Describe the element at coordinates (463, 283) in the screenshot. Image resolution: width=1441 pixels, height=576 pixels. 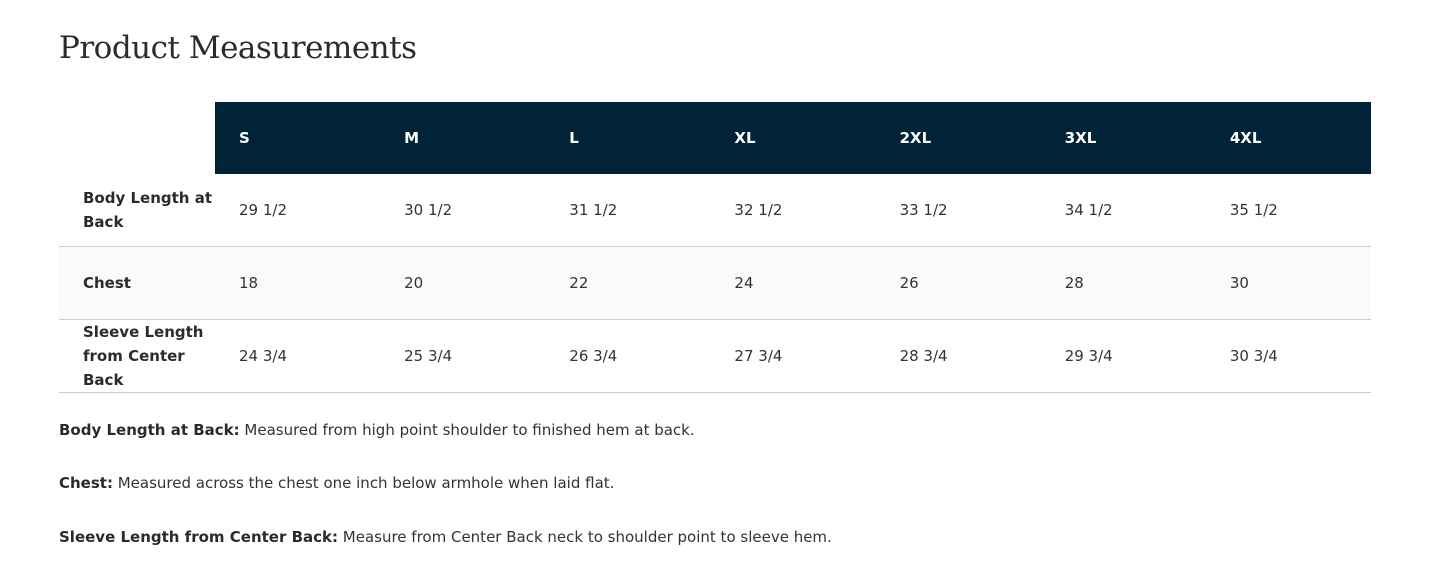
I see `measurement-cell: 20` at that location.